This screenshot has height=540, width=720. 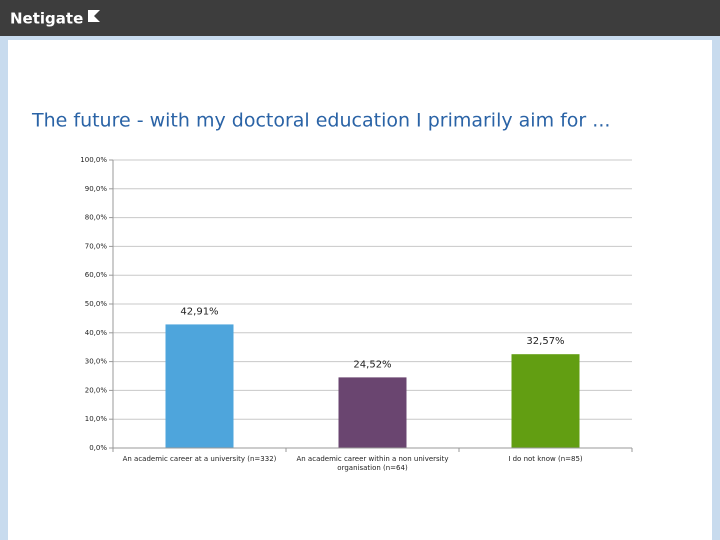 I want to click on data-label: 24,52%, so click(x=372, y=364).